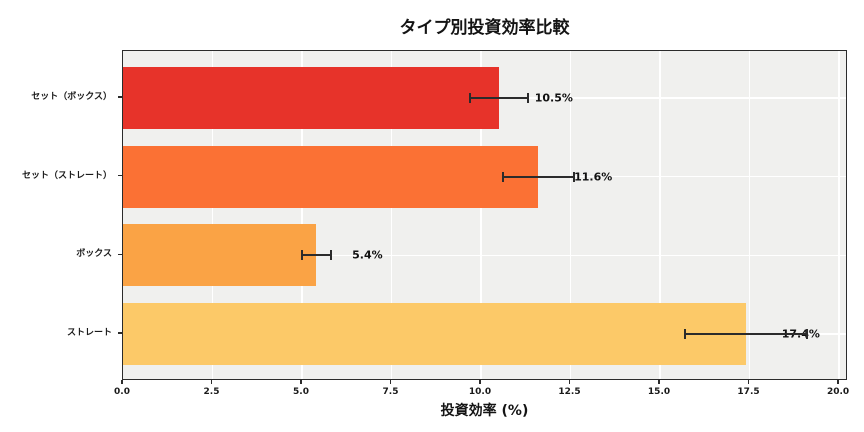 Image resolution: width=864 pixels, height=432 pixels. What do you see at coordinates (71, 97) in the screenshot?
I see `y-tick-label: セット（ボックス）` at bounding box center [71, 97].